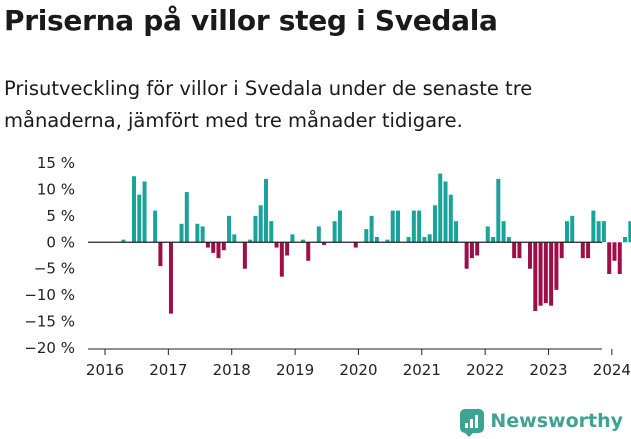 The width and height of the screenshot is (631, 439). I want to click on chart-title: Priserna på villor steg i Svedala, so click(251, 20).